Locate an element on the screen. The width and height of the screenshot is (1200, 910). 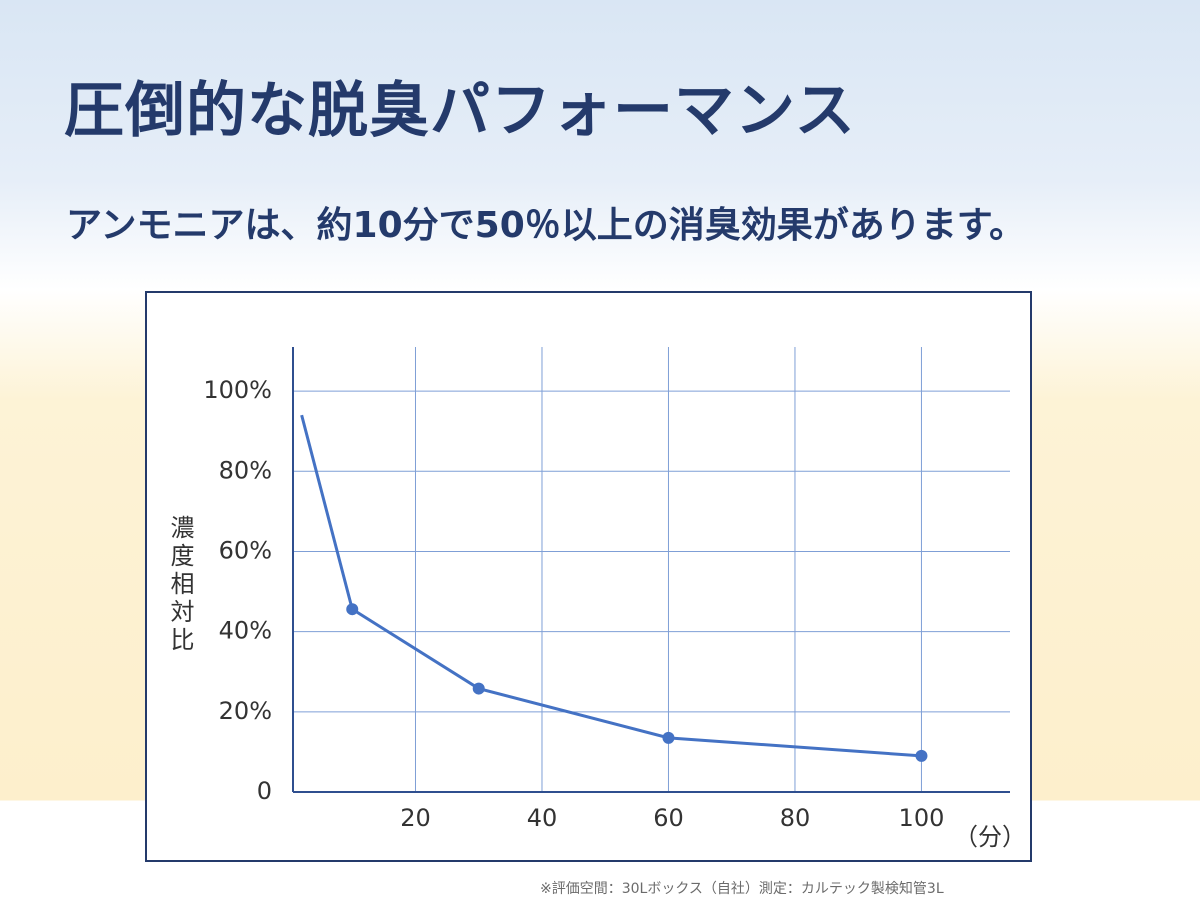
x-axis-label: （分） is located at coordinates (990, 837).